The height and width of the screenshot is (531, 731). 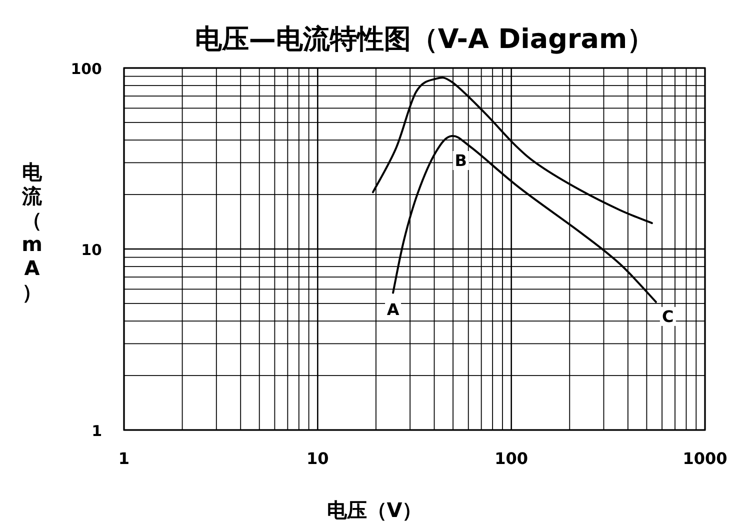 I want to click on x-axis-title: 电压（V）, so click(x=374, y=510).